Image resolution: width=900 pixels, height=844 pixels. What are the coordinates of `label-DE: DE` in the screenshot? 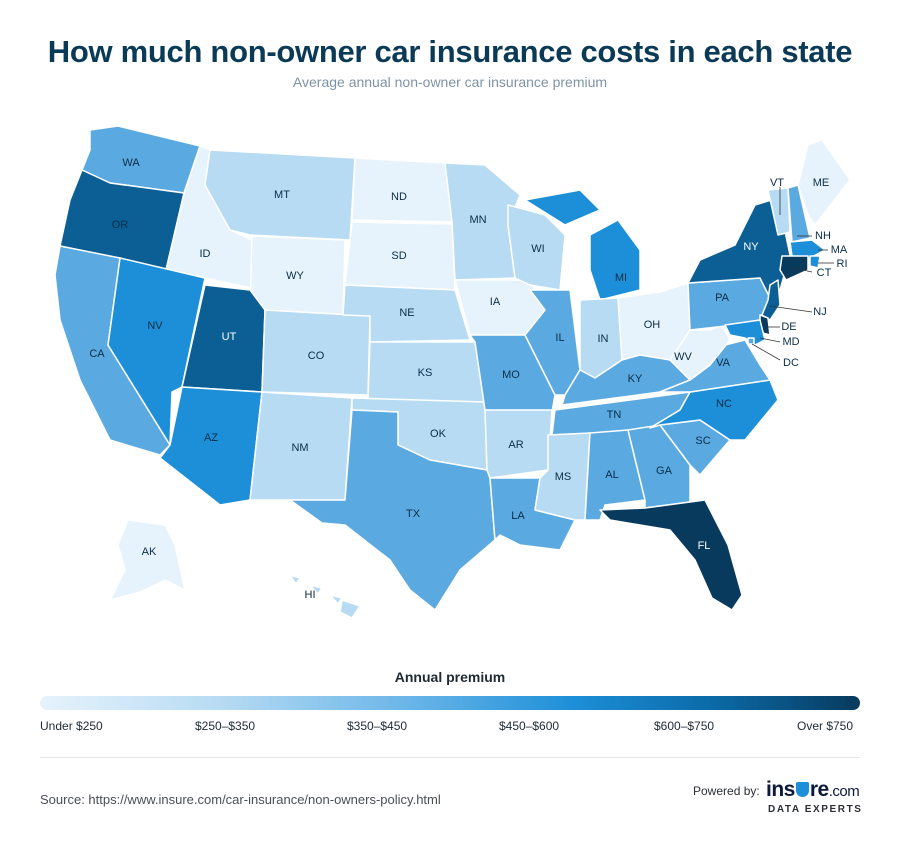 It's located at (788, 327).